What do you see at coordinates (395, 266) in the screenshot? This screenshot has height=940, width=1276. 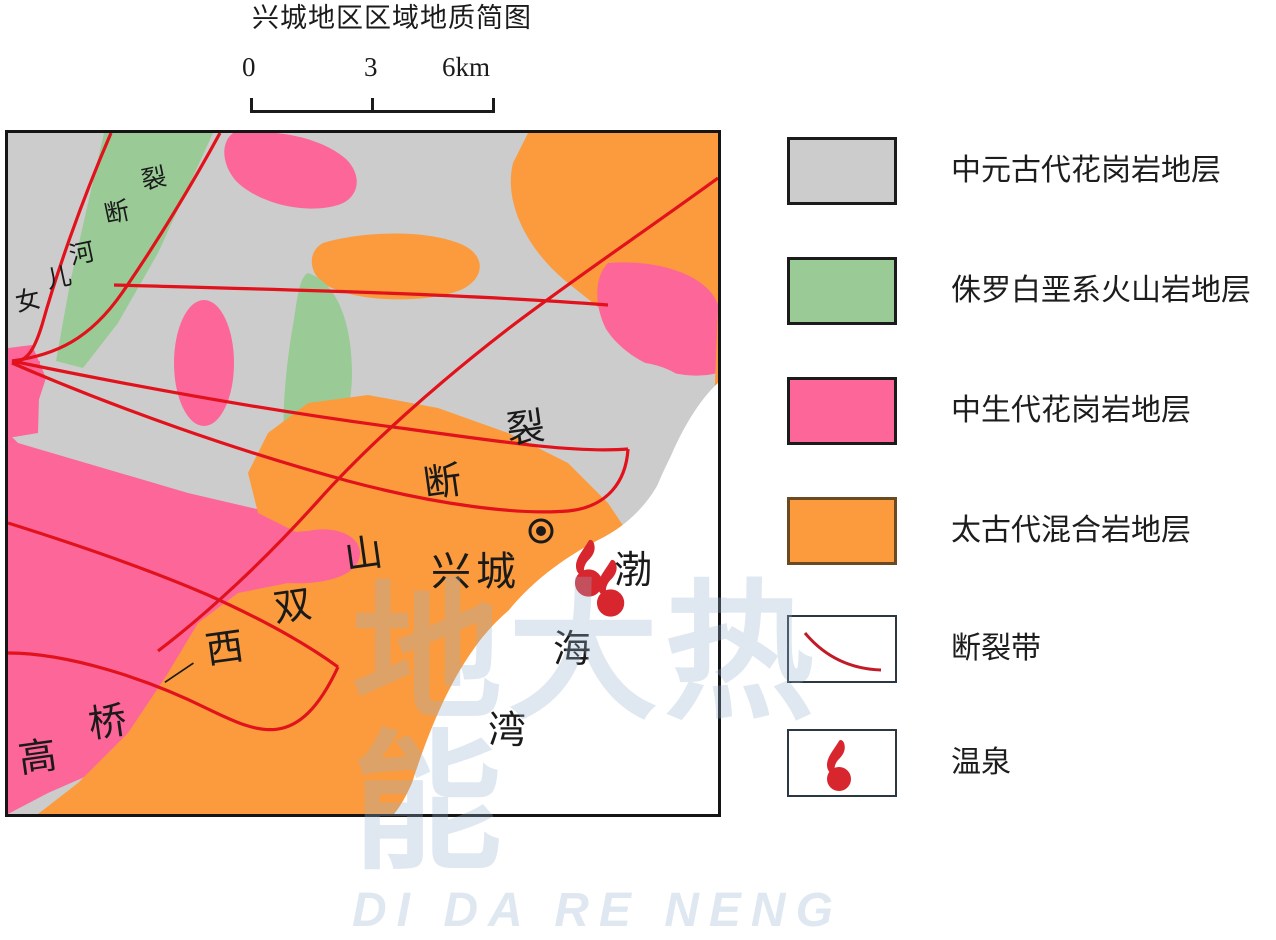 I see `unit-archean-migmatite-lens` at bounding box center [395, 266].